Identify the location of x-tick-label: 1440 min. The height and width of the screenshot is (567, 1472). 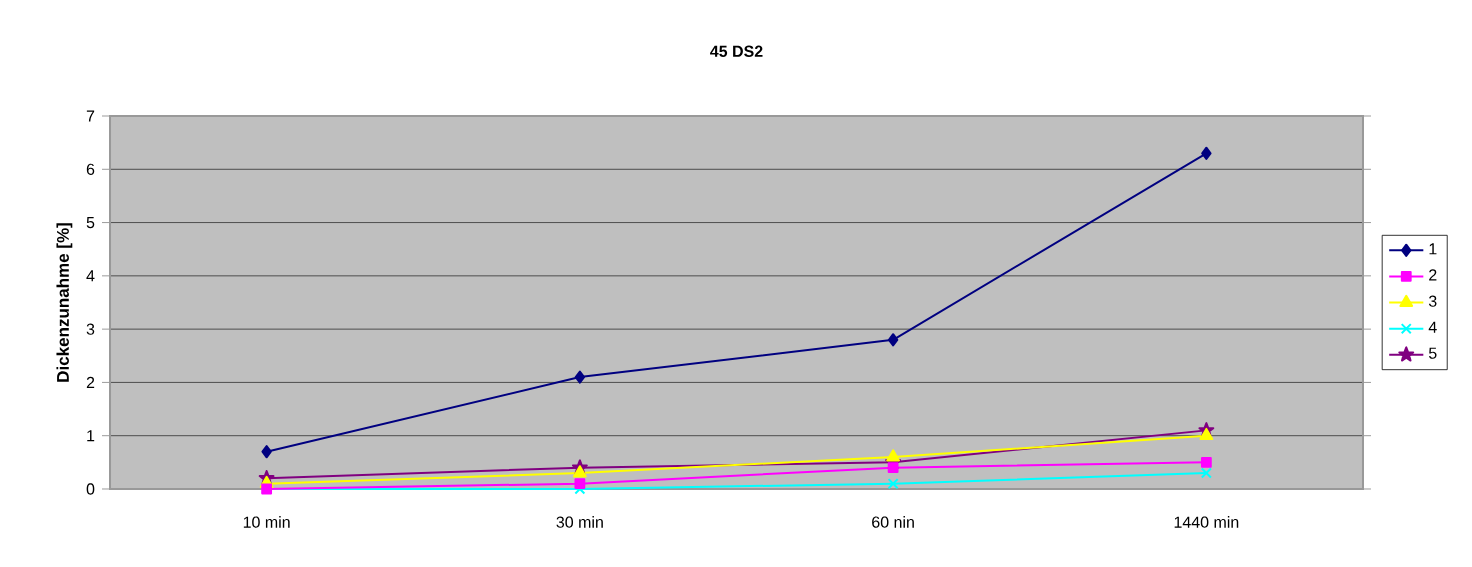
(1206, 522).